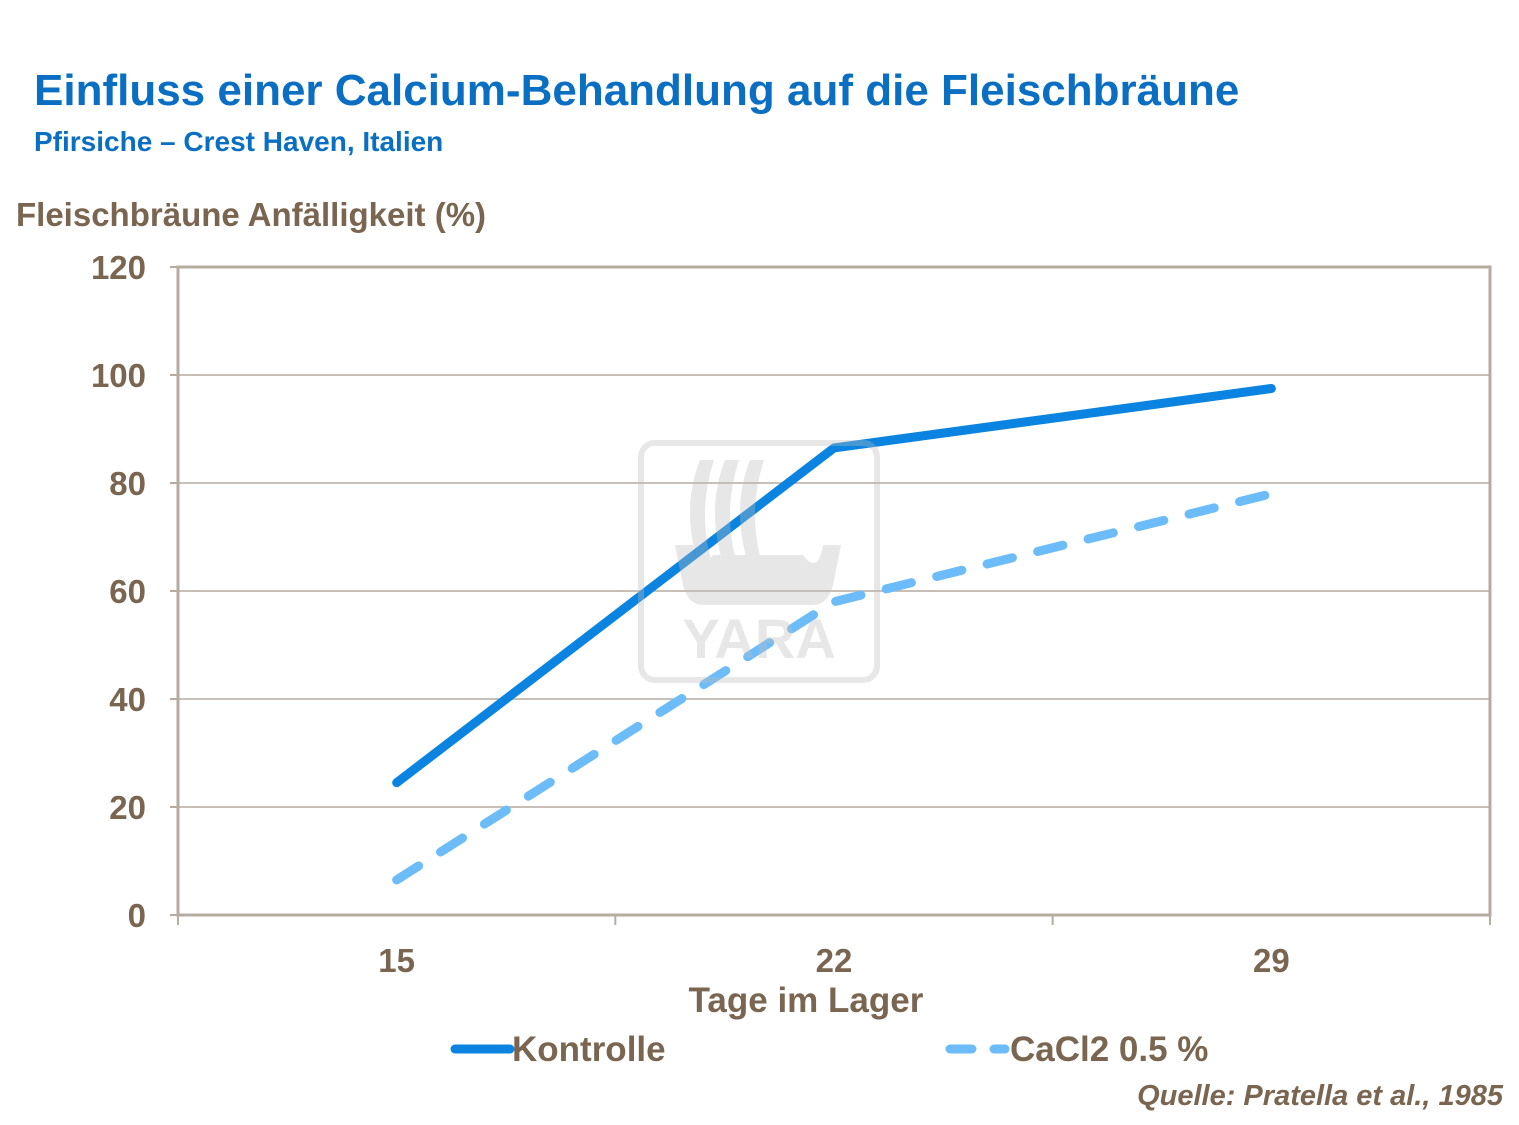 This screenshot has width=1519, height=1125. What do you see at coordinates (127, 591) in the screenshot?
I see `y-tick-label: 60` at bounding box center [127, 591].